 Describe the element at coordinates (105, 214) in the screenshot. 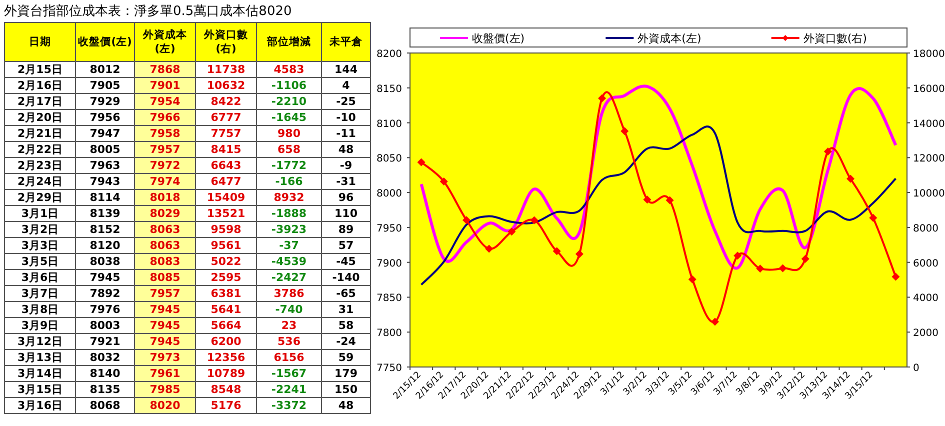

I see `data-label: 8139` at that location.